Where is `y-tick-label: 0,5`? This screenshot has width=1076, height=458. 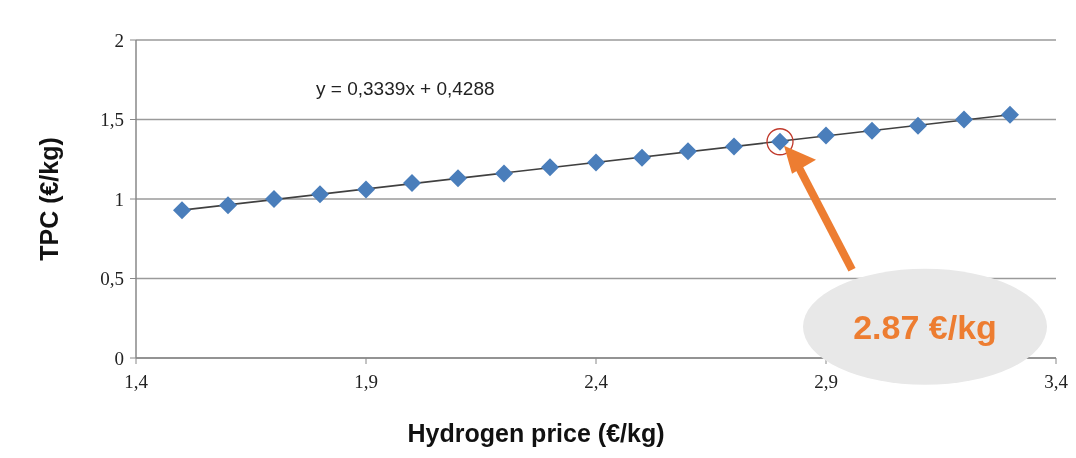
y-tick-label: 0,5 is located at coordinates (112, 279).